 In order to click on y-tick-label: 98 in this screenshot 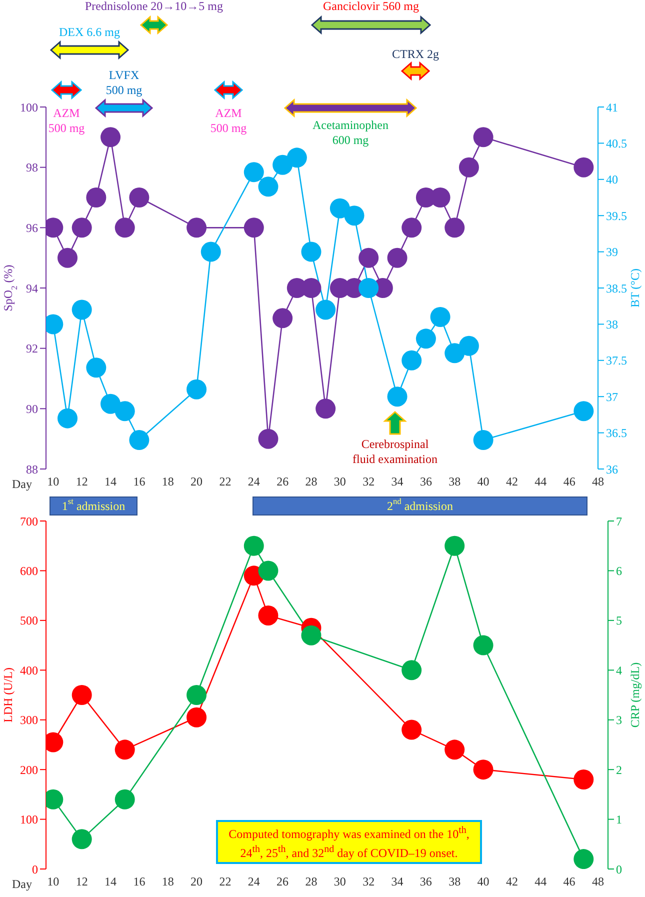, I will do `click(32, 167)`.